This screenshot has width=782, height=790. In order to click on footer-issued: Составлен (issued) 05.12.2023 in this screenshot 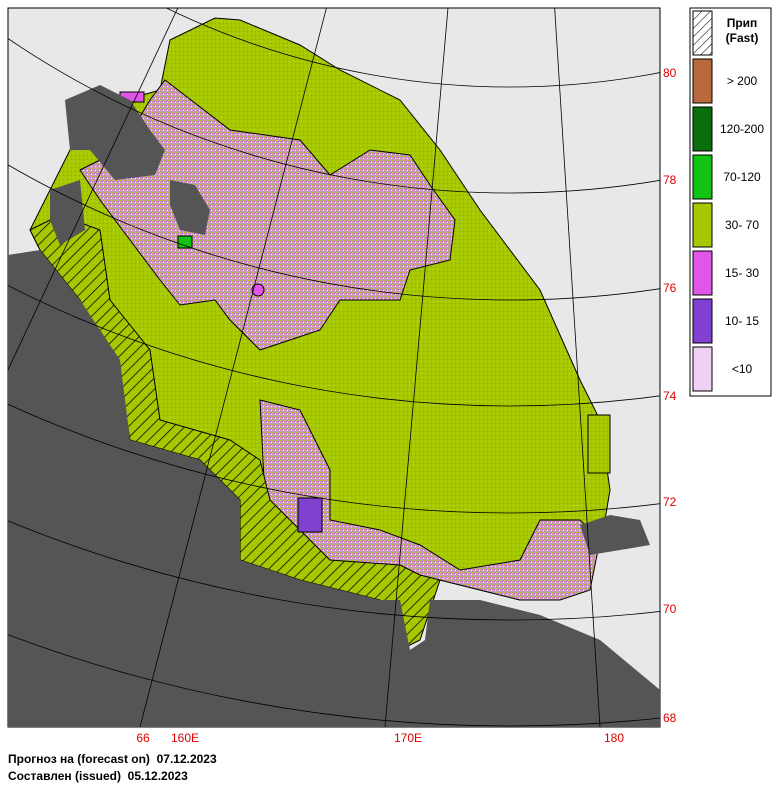, I will do `click(98, 776)`.